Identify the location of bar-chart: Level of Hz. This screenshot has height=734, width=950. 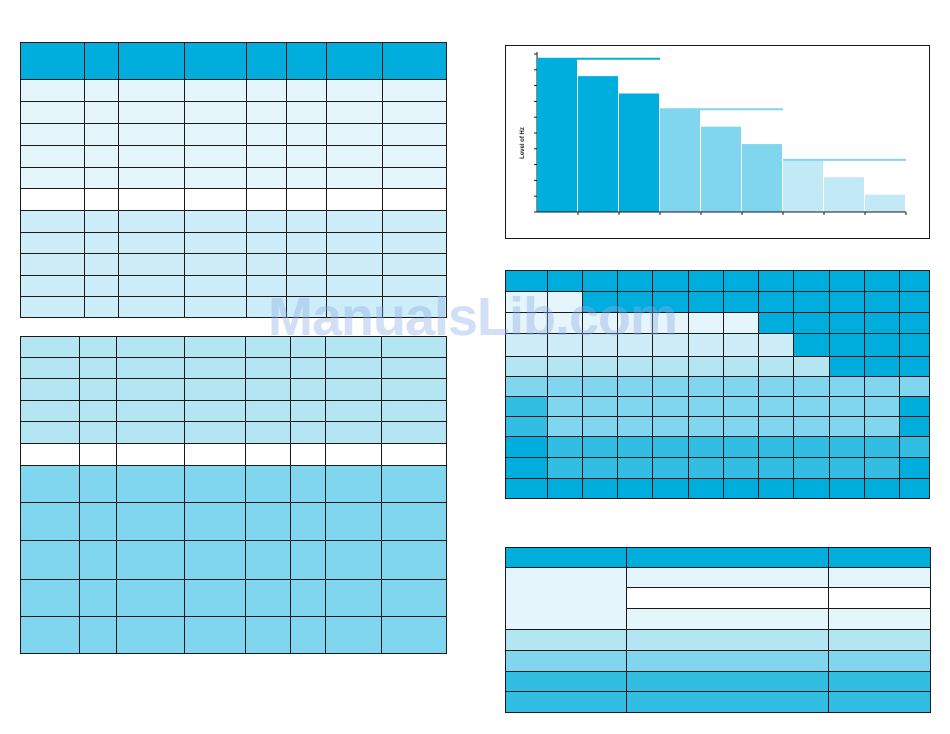
(717, 142).